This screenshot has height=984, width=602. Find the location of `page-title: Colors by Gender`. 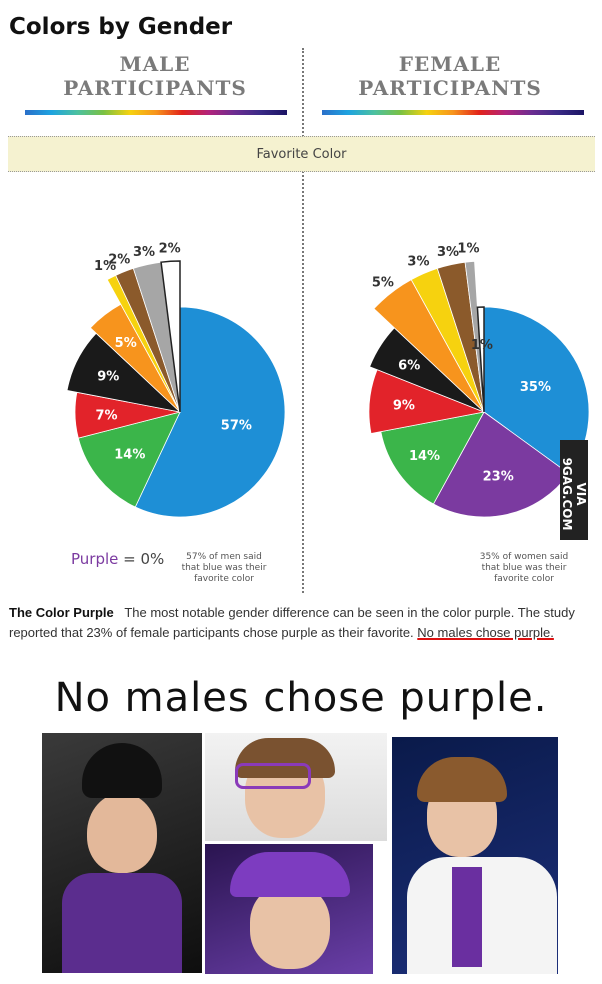

page-title: Colors by Gender is located at coordinates (121, 27).